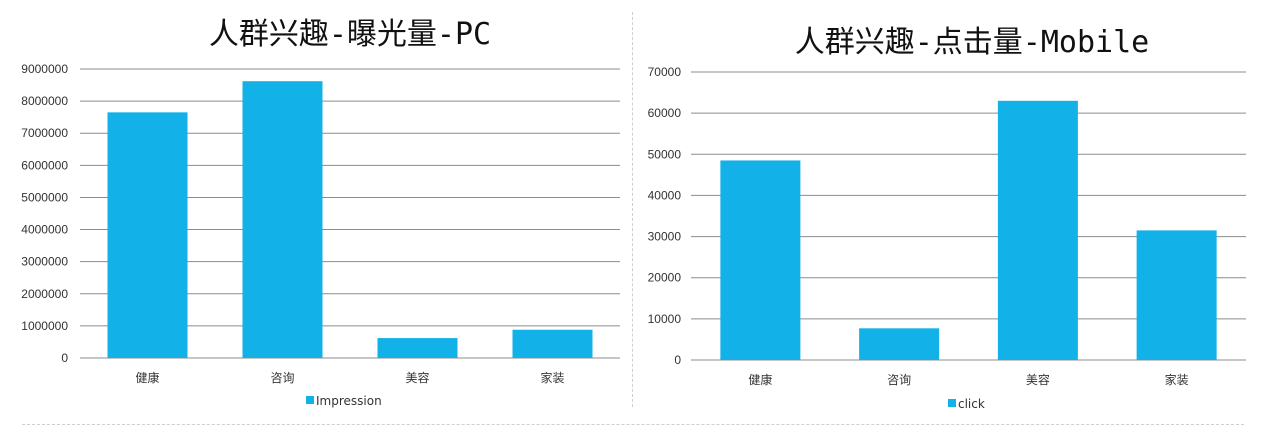 The width and height of the screenshot is (1266, 433). Describe the element at coordinates (665, 319) in the screenshot. I see `y-tick-label: 10000` at that location.